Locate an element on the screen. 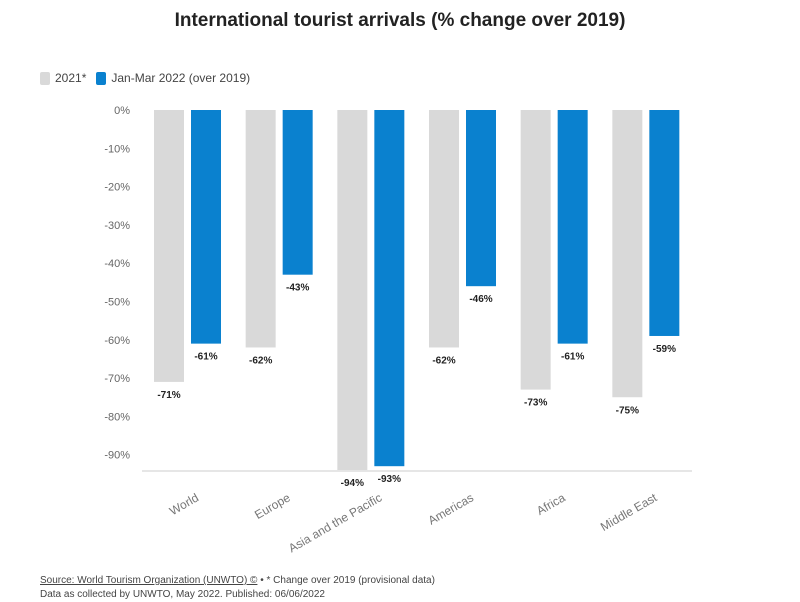  legend: 2021* Jan-Mar 2022 (over 2019) is located at coordinates (145, 78).